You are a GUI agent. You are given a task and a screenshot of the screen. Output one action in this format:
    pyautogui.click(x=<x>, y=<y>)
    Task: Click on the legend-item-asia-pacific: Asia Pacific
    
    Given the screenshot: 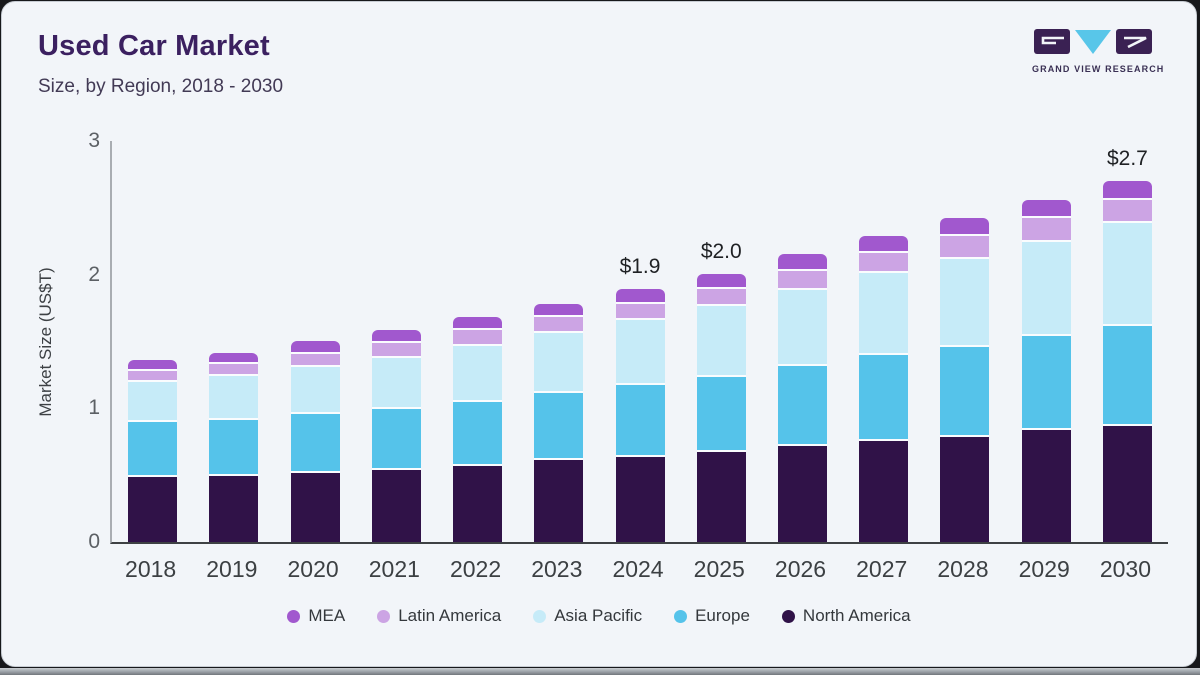 What is the action you would take?
    pyautogui.click(x=587, y=616)
    